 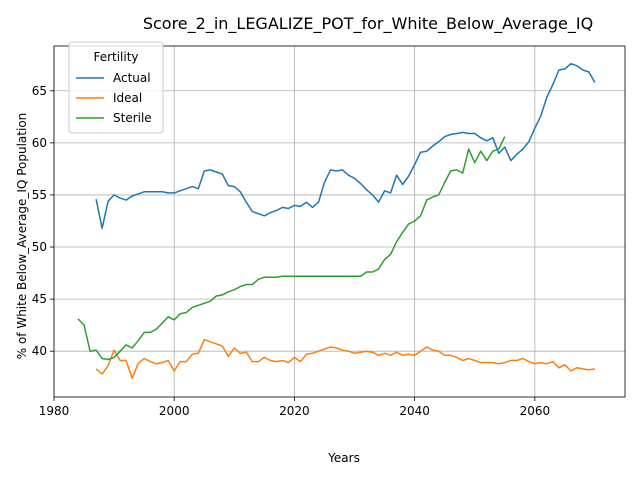 I want to click on series-line-ideal, so click(x=345, y=359).